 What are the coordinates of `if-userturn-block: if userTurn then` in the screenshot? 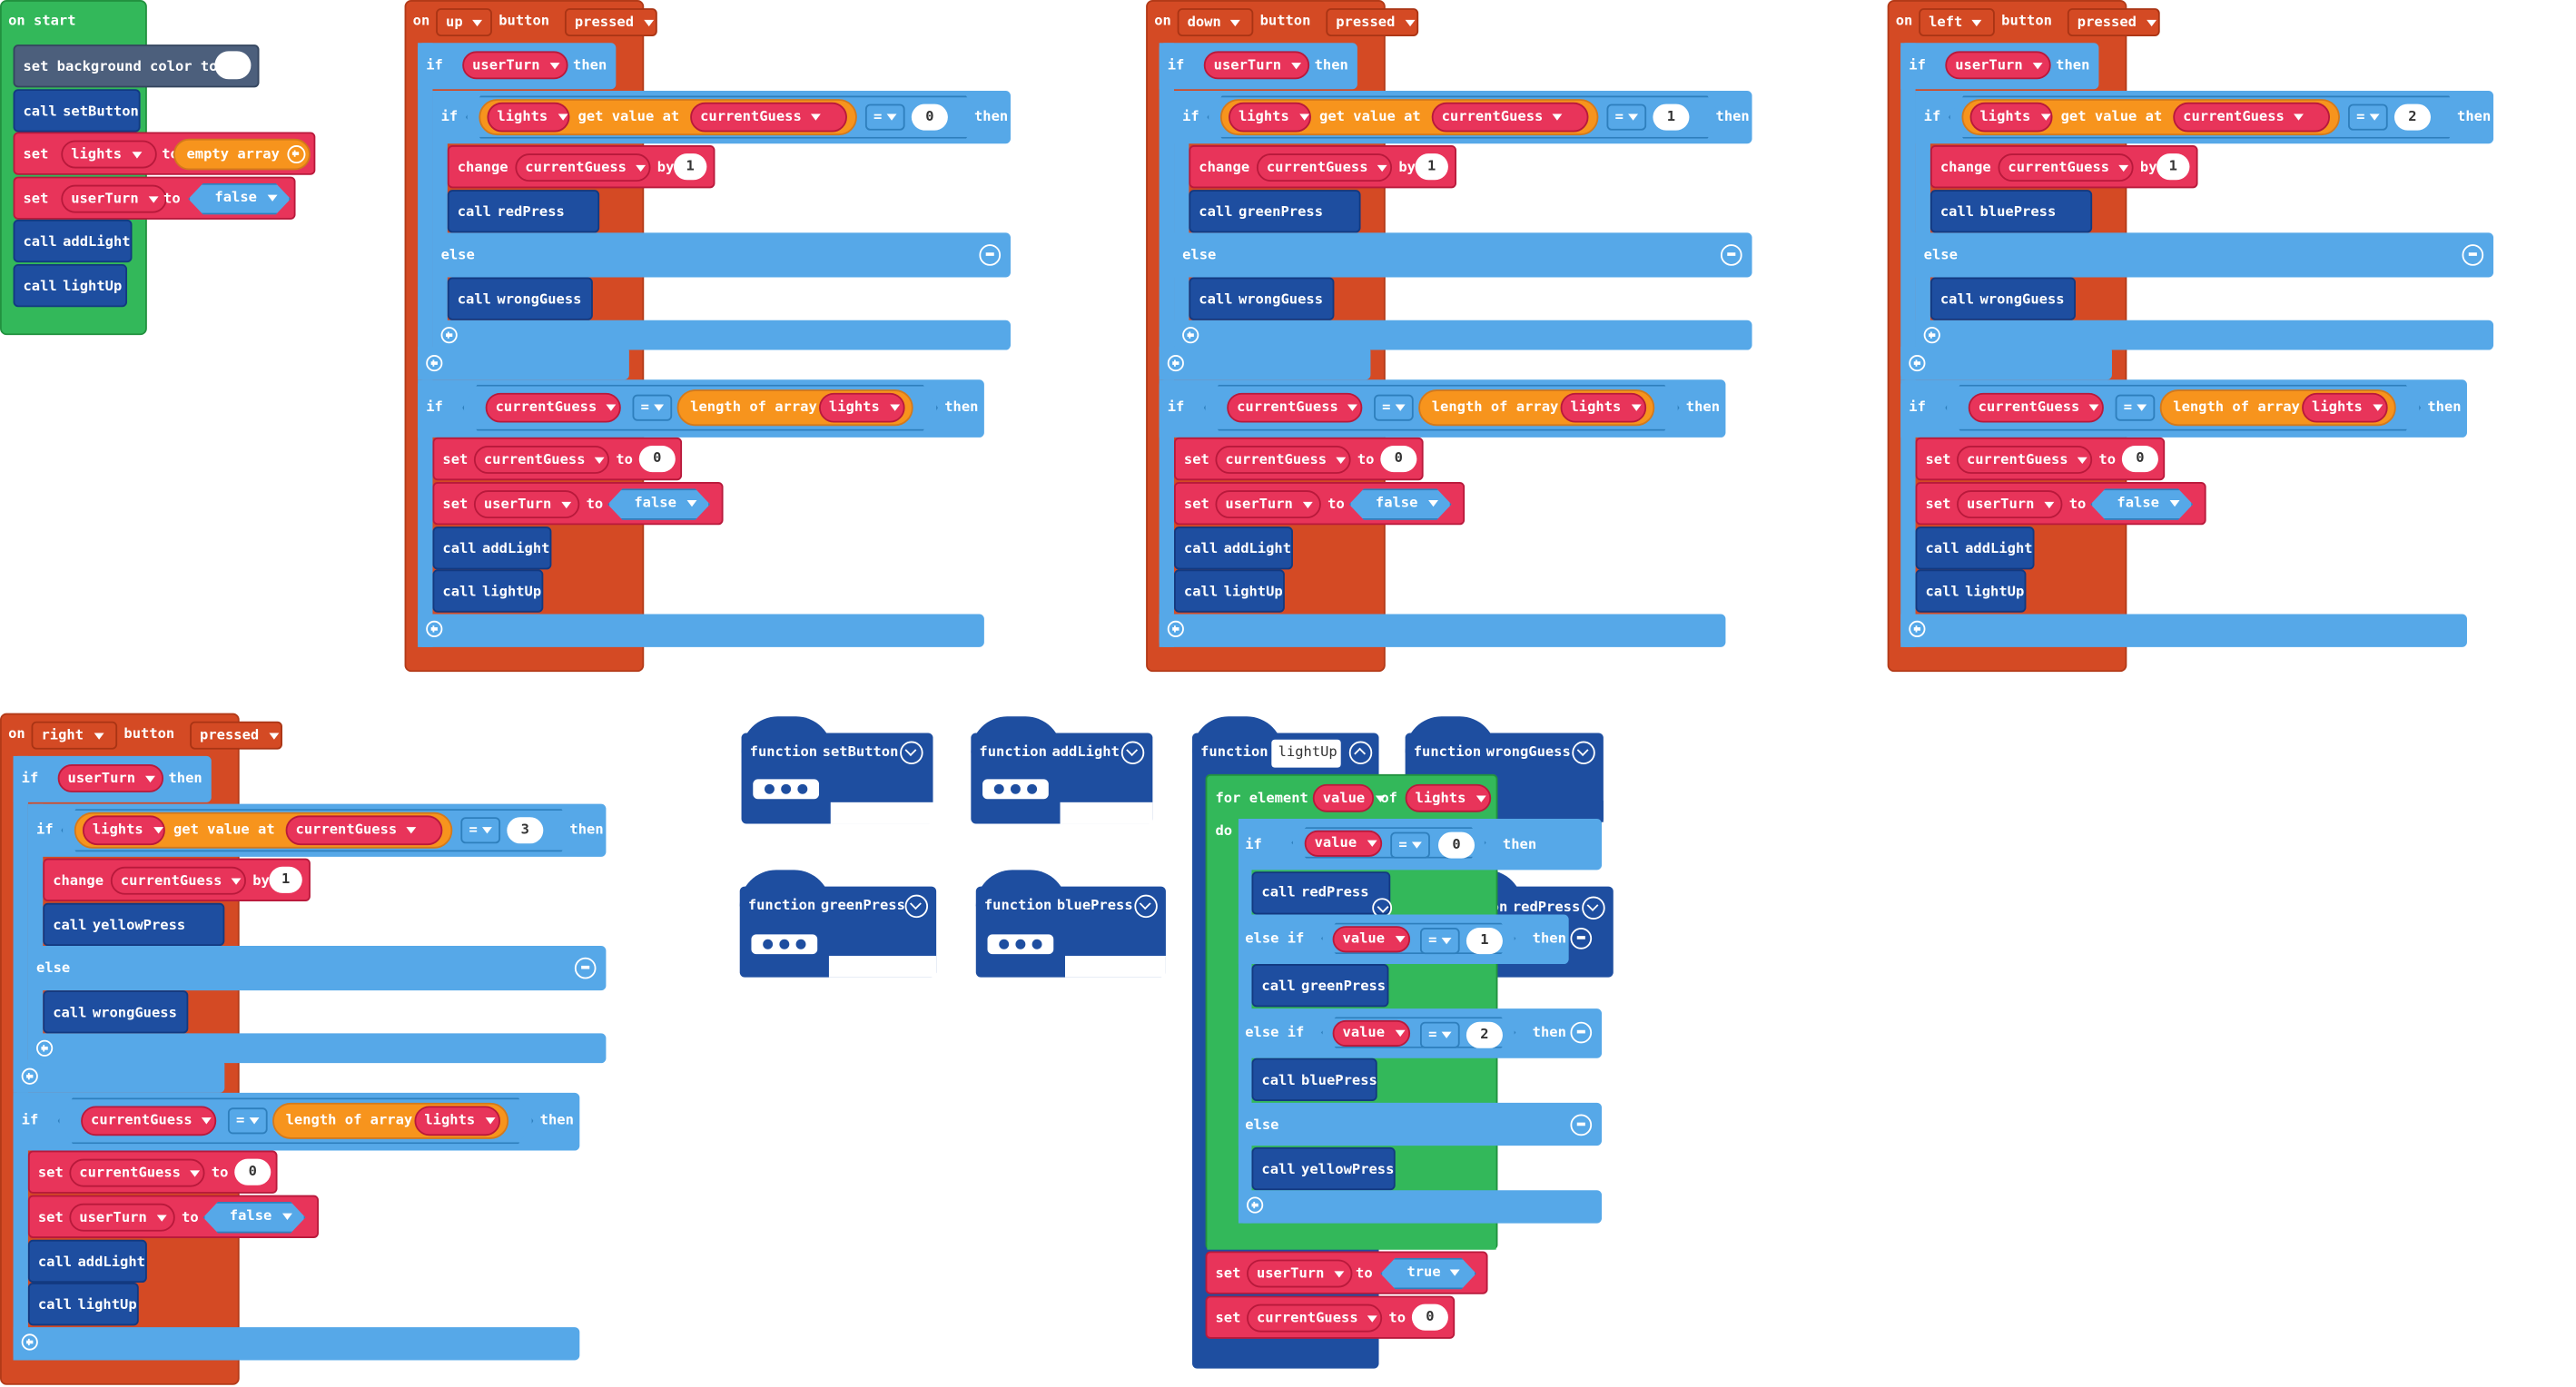 It's located at (1265, 211).